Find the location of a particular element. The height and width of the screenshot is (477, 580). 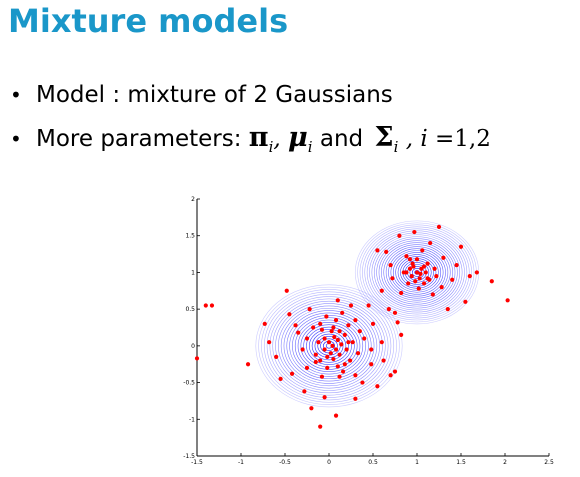

pi-subscript: i is located at coordinates (271, 147).